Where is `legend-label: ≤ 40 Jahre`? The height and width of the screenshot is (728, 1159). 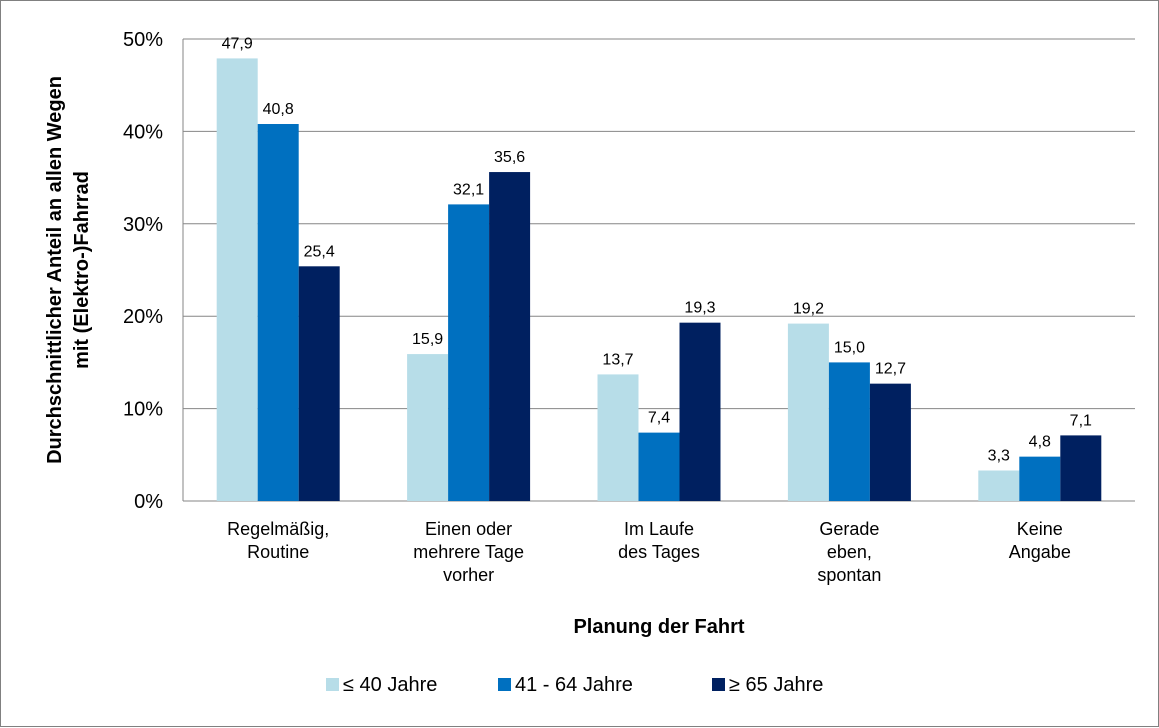 legend-label: ≤ 40 Jahre is located at coordinates (390, 685).